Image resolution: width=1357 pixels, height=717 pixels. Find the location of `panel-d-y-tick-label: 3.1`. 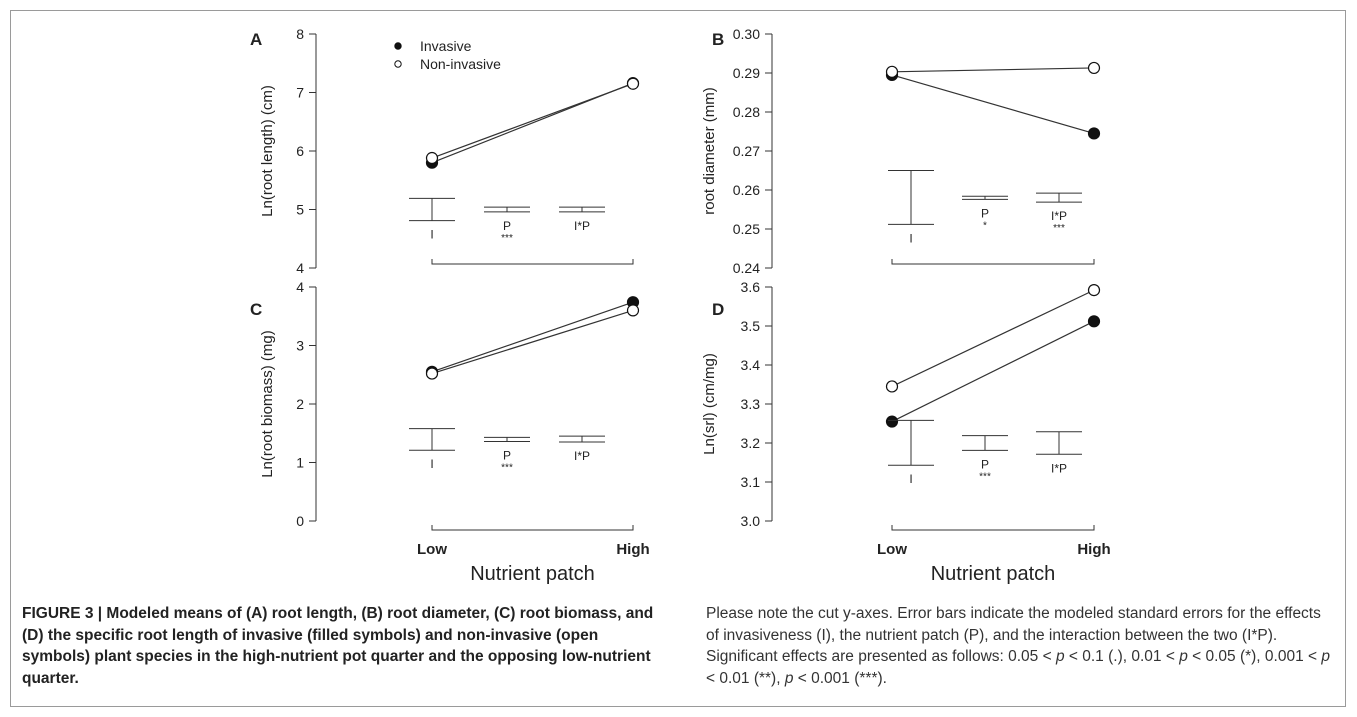

panel-d-y-tick-label: 3.1 is located at coordinates (751, 482).